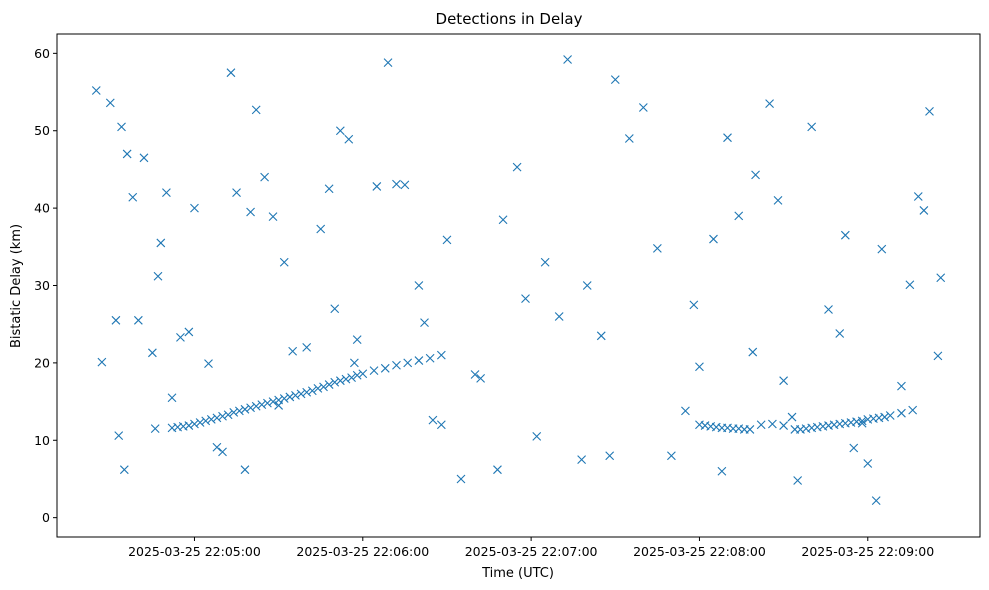 This screenshot has width=989, height=590. I want to click on chart-title: Detections in Delay, so click(509, 19).